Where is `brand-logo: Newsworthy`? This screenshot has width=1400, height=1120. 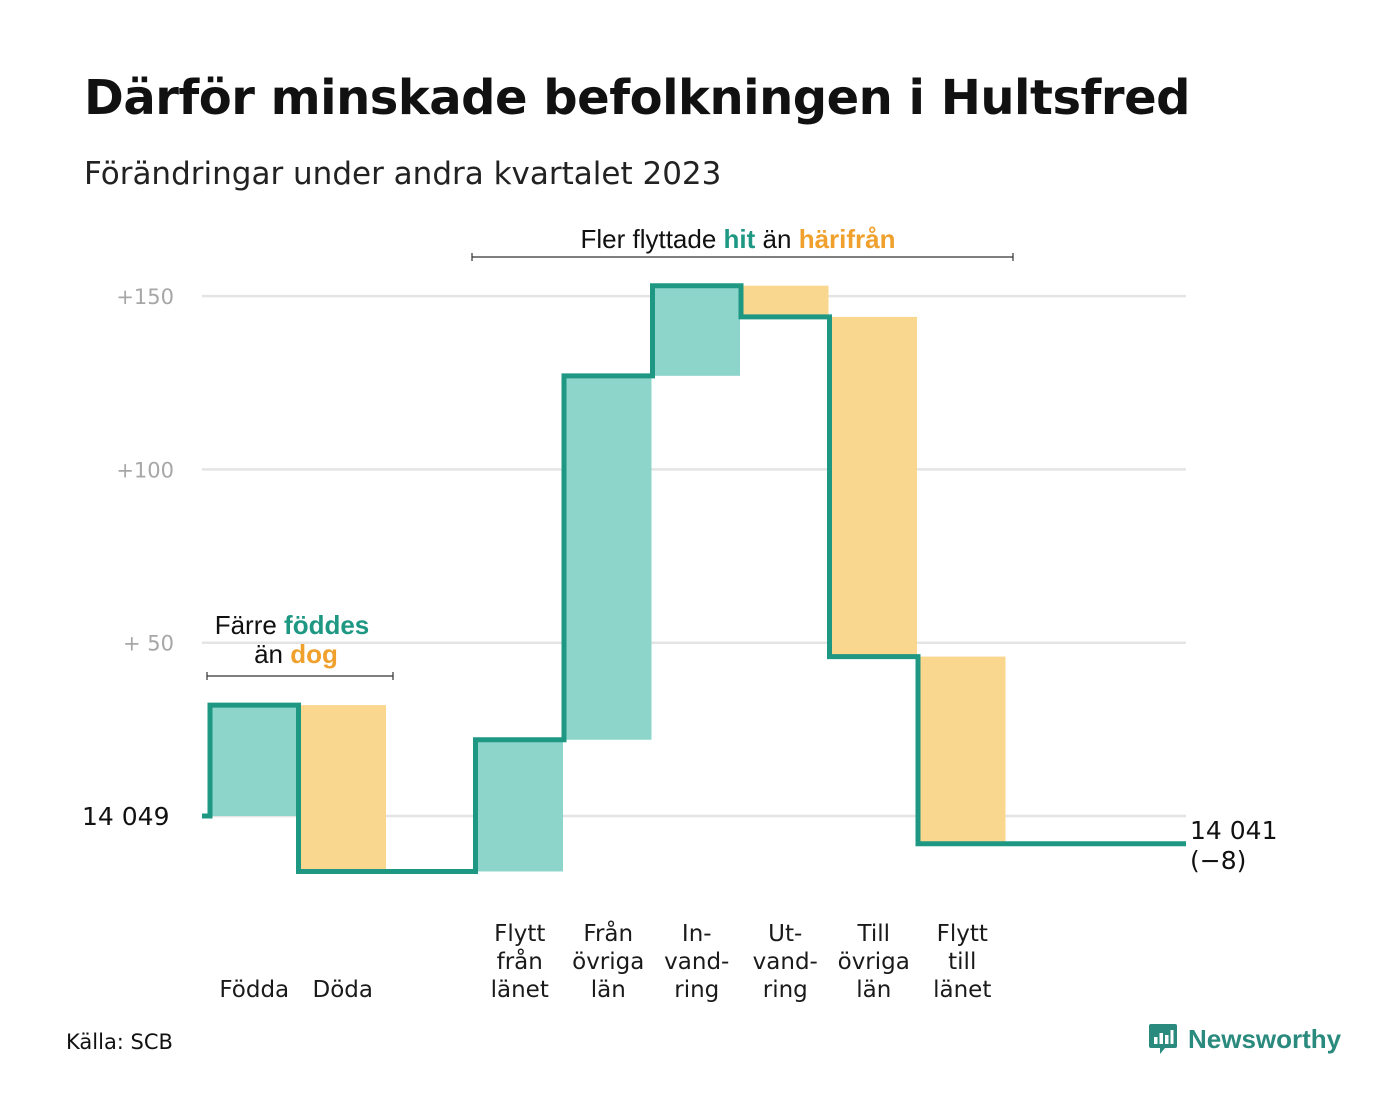 brand-logo: Newsworthy is located at coordinates (1244, 1039).